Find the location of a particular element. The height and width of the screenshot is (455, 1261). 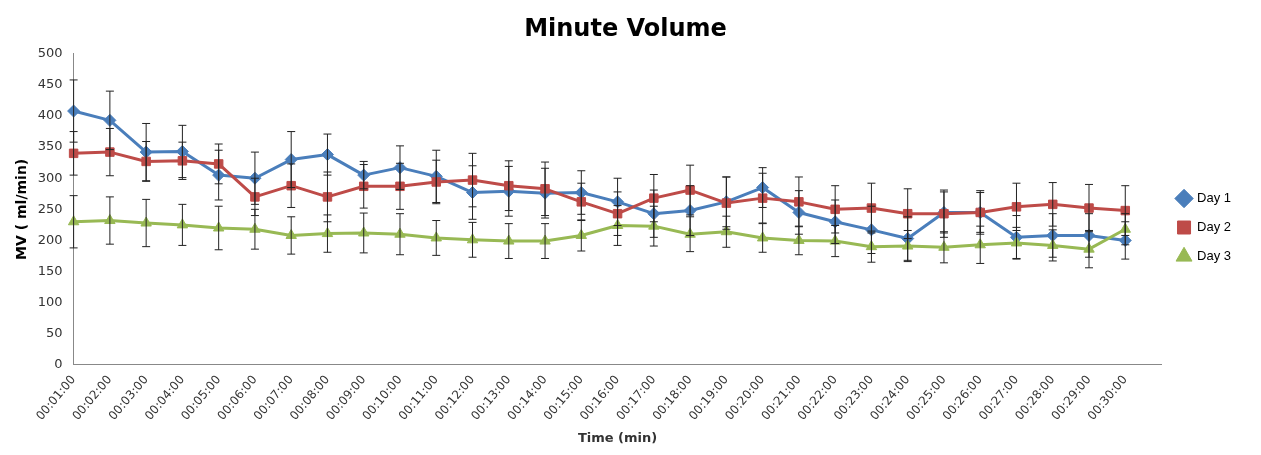

y-tick-label: 500 is located at coordinates (50, 53).